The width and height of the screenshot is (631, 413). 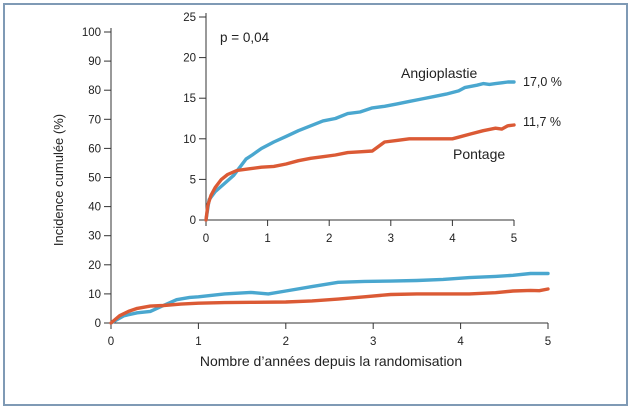 What do you see at coordinates (94, 179) in the screenshot?
I see `main-y-tick-label: 50` at bounding box center [94, 179].